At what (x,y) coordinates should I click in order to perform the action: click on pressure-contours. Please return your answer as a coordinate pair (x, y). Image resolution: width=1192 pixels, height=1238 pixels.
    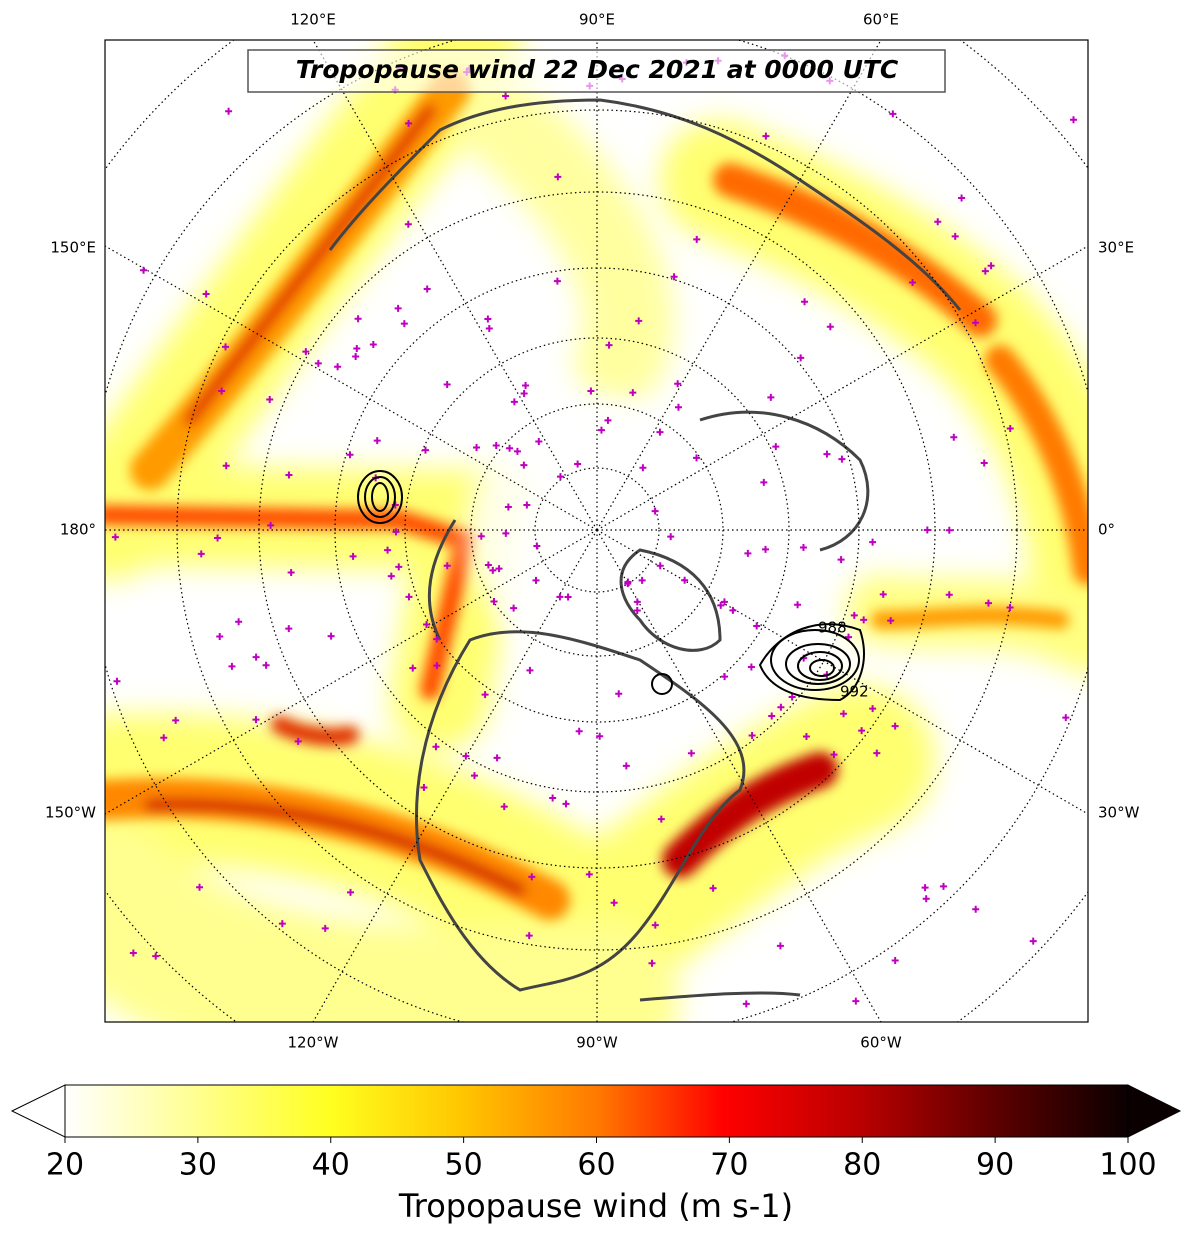
    Looking at the image, I should click on (611, 586).